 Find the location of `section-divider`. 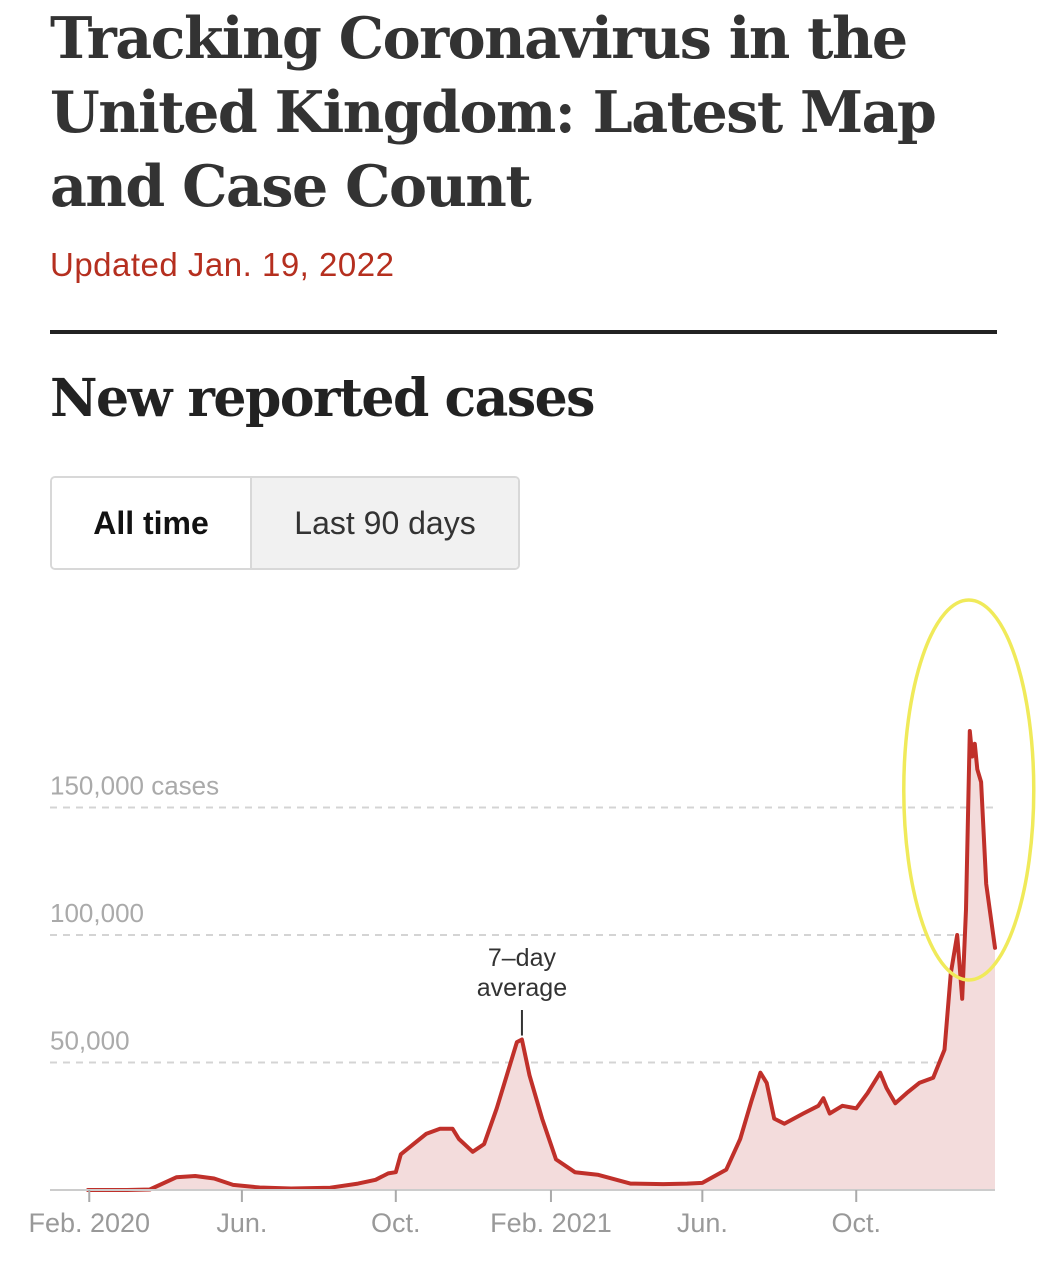

section-divider is located at coordinates (523, 332).